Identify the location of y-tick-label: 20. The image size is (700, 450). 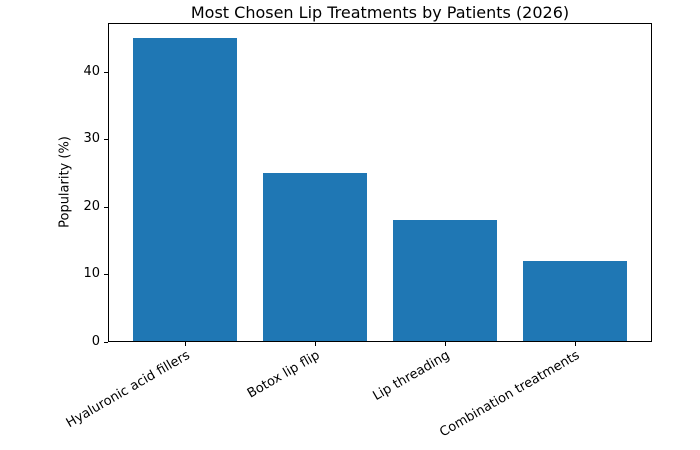
(91, 206).